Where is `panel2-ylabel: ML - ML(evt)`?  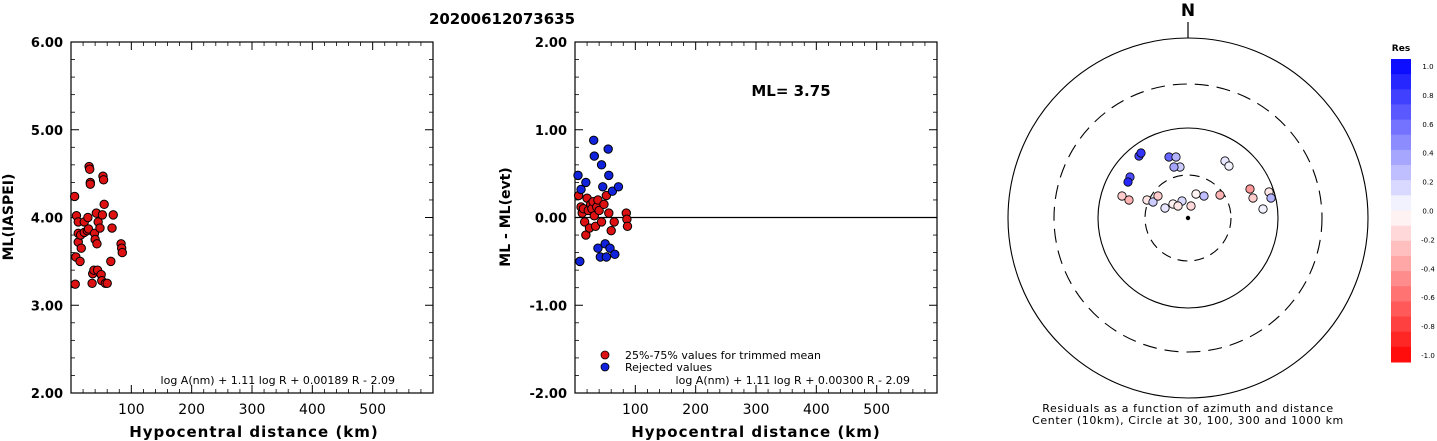
panel2-ylabel: ML - ML(evt) is located at coordinates (506, 216).